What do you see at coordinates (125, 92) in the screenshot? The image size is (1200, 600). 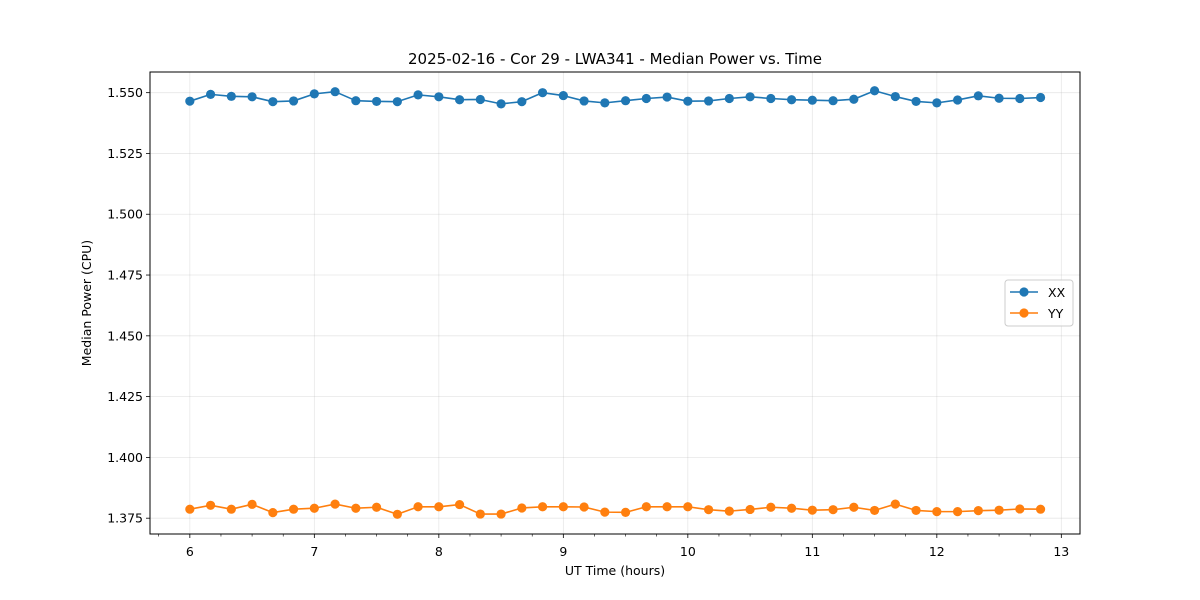 I see `y-tick-label: 1.550` at bounding box center [125, 92].